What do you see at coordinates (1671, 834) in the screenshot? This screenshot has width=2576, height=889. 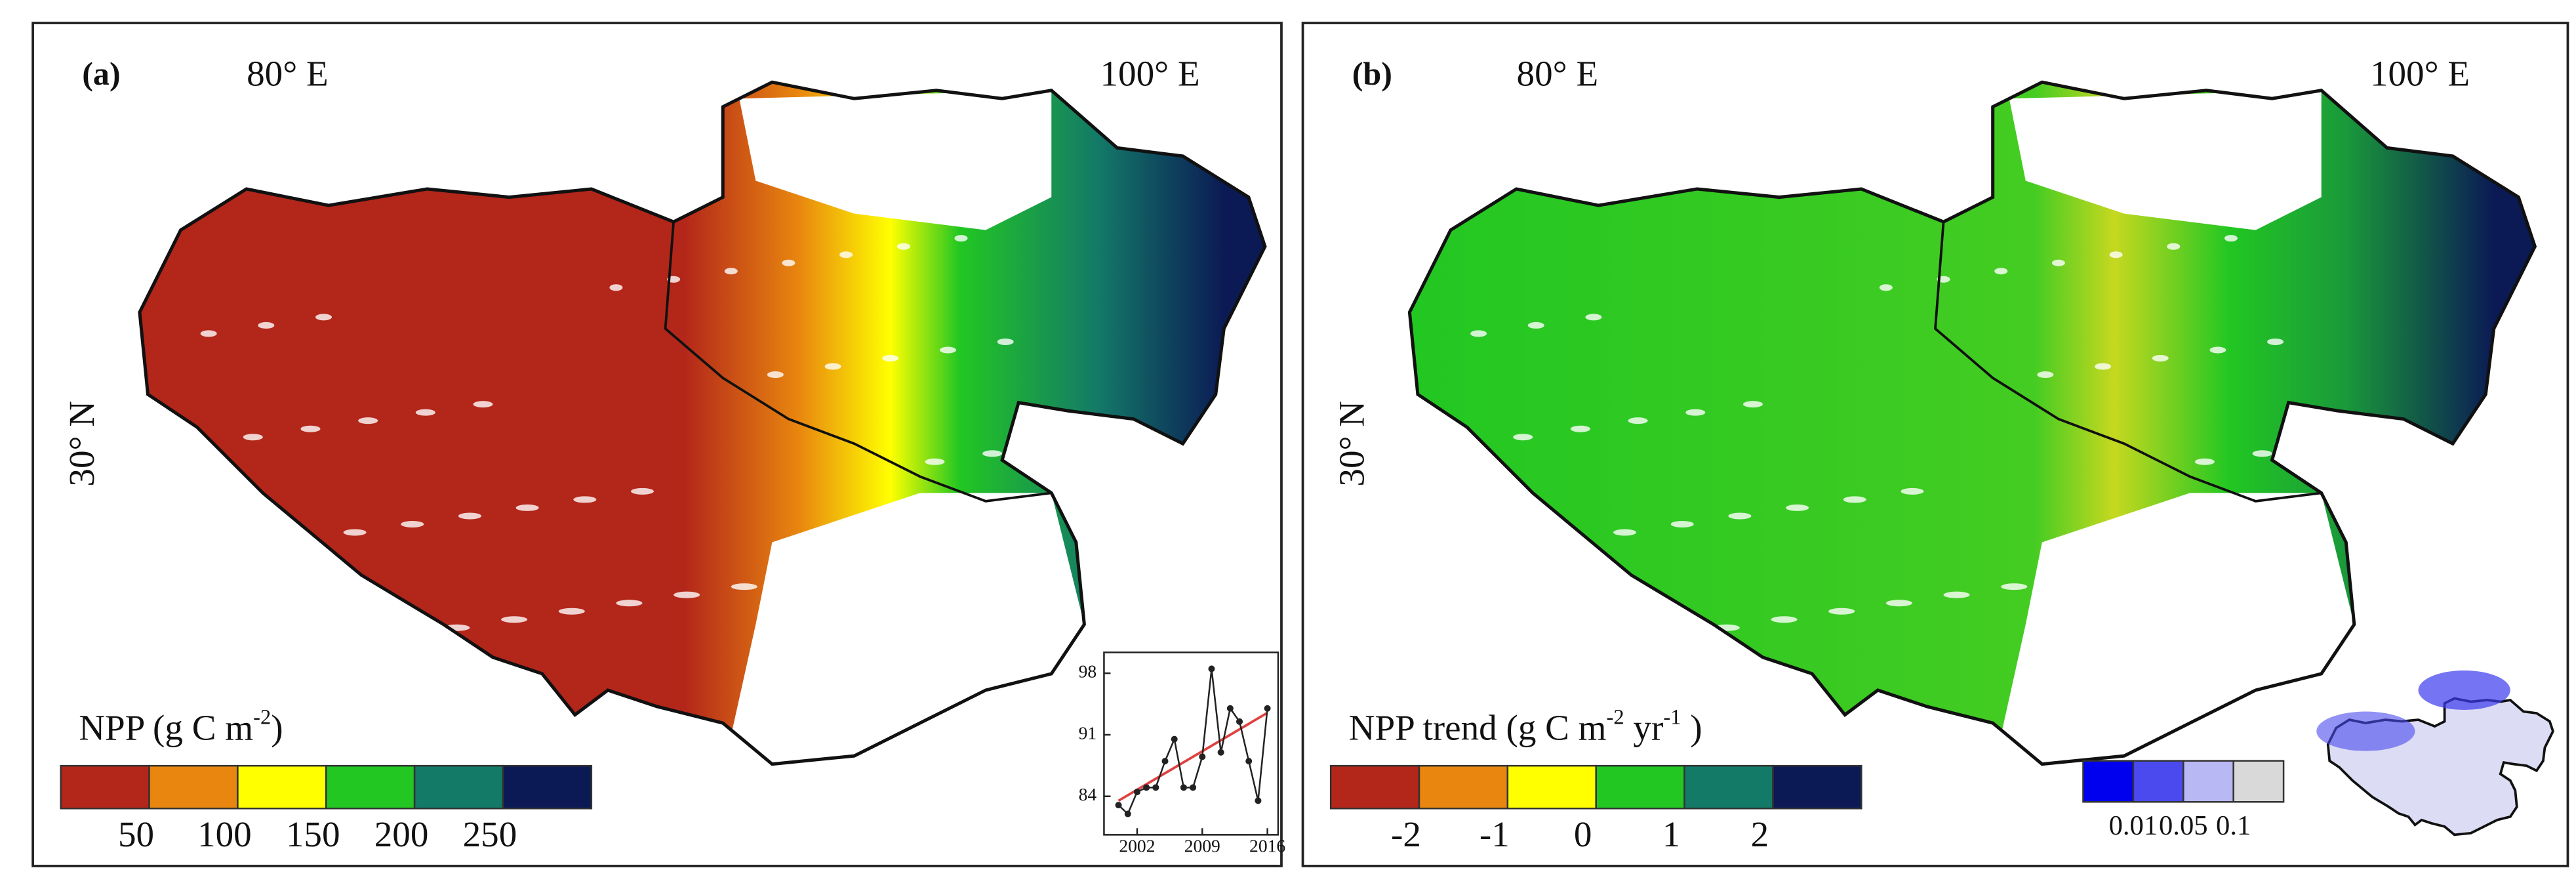 I see `legend-tick-label: 1` at bounding box center [1671, 834].